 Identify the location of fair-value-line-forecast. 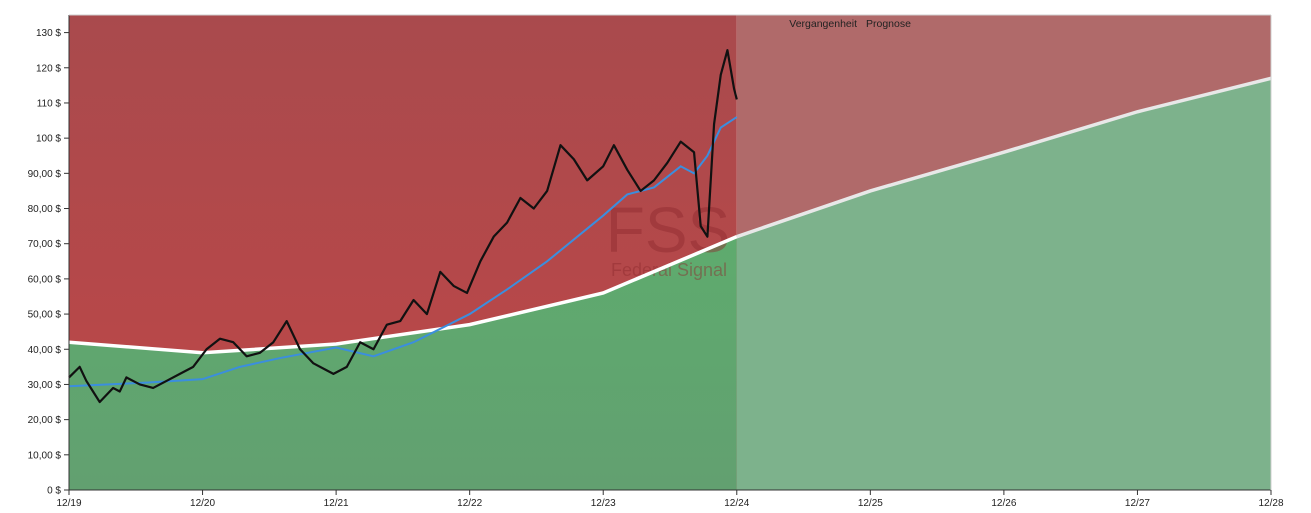
(1004, 157).